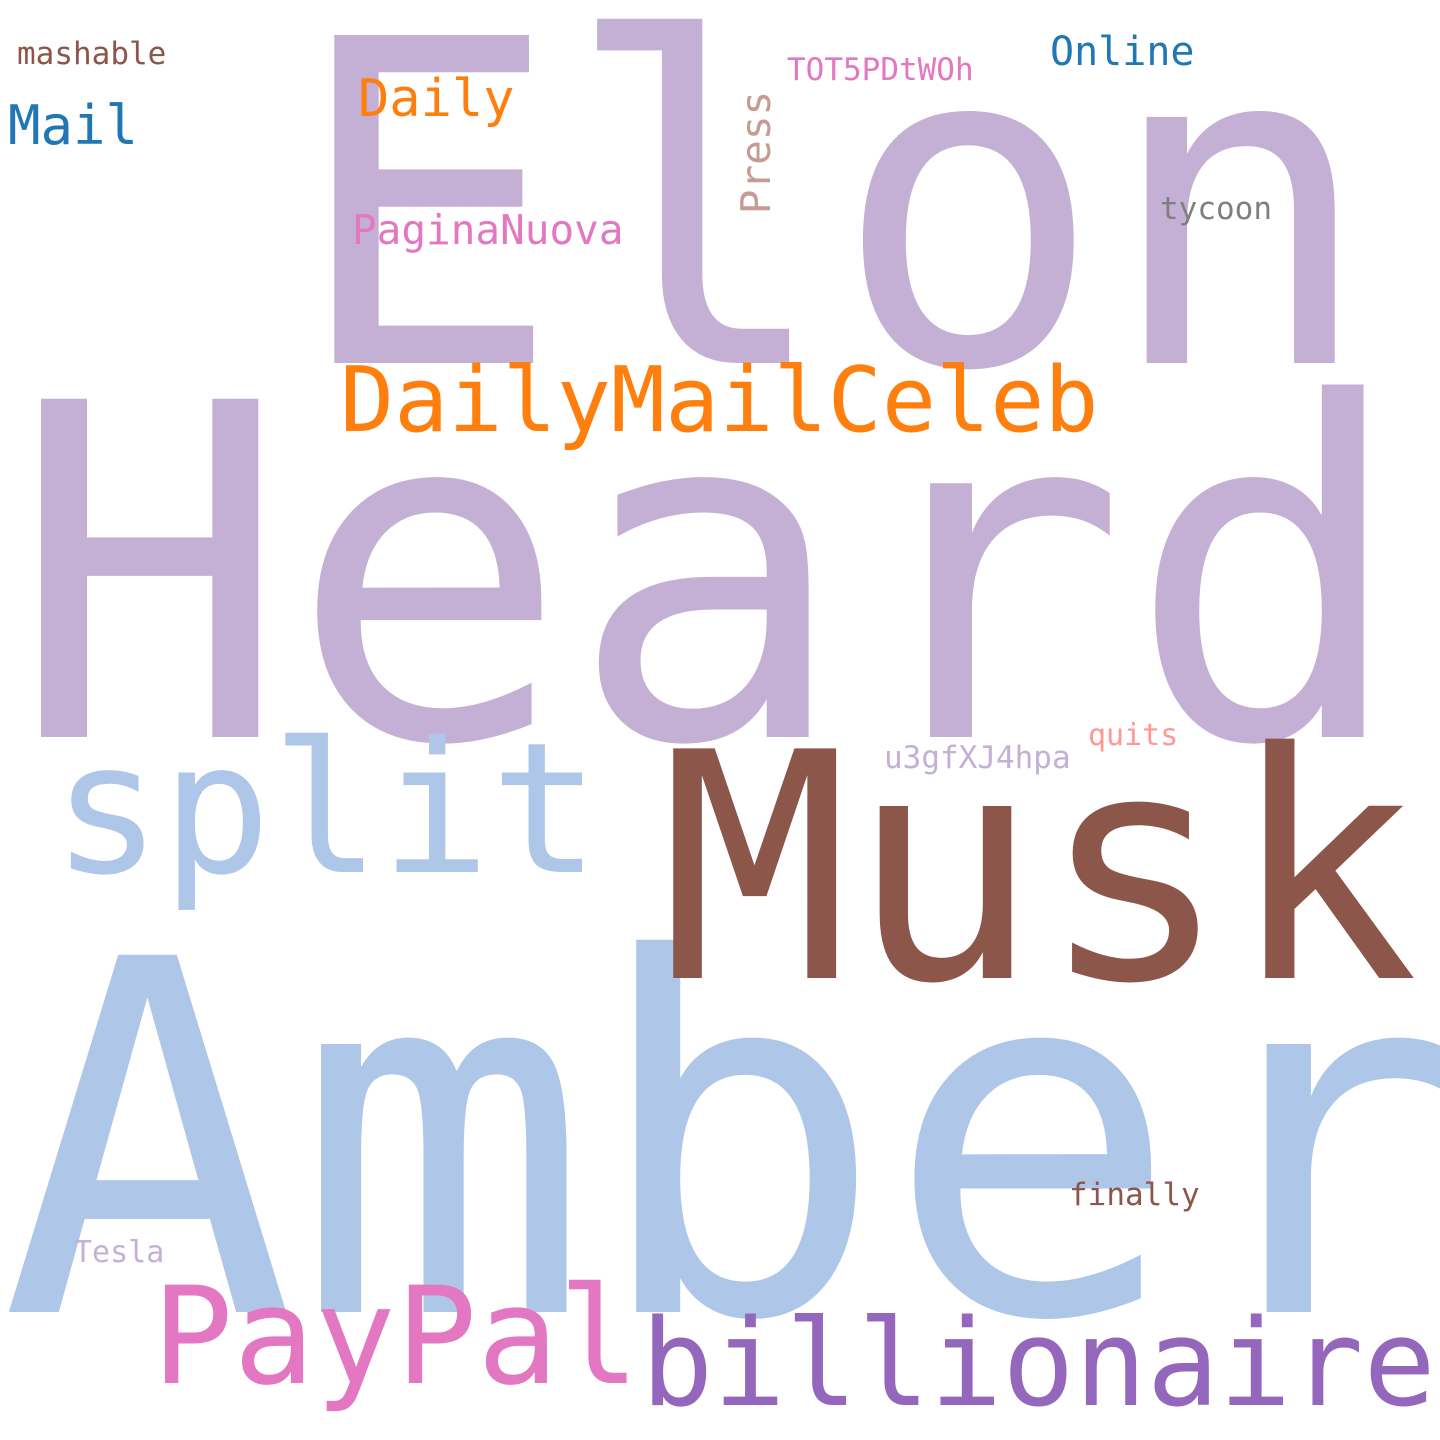  What do you see at coordinates (1122, 52) in the screenshot?
I see `word-online: Online` at bounding box center [1122, 52].